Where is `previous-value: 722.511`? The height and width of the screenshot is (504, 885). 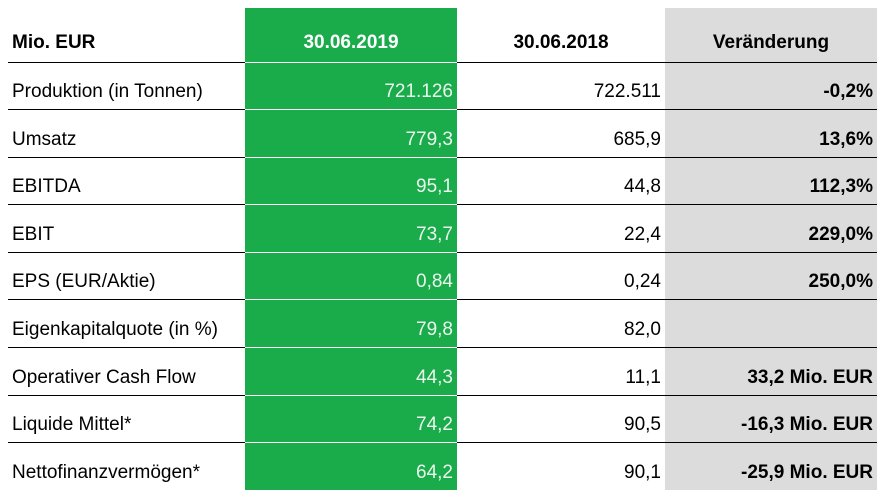 previous-value: 722.511 is located at coordinates (561, 86).